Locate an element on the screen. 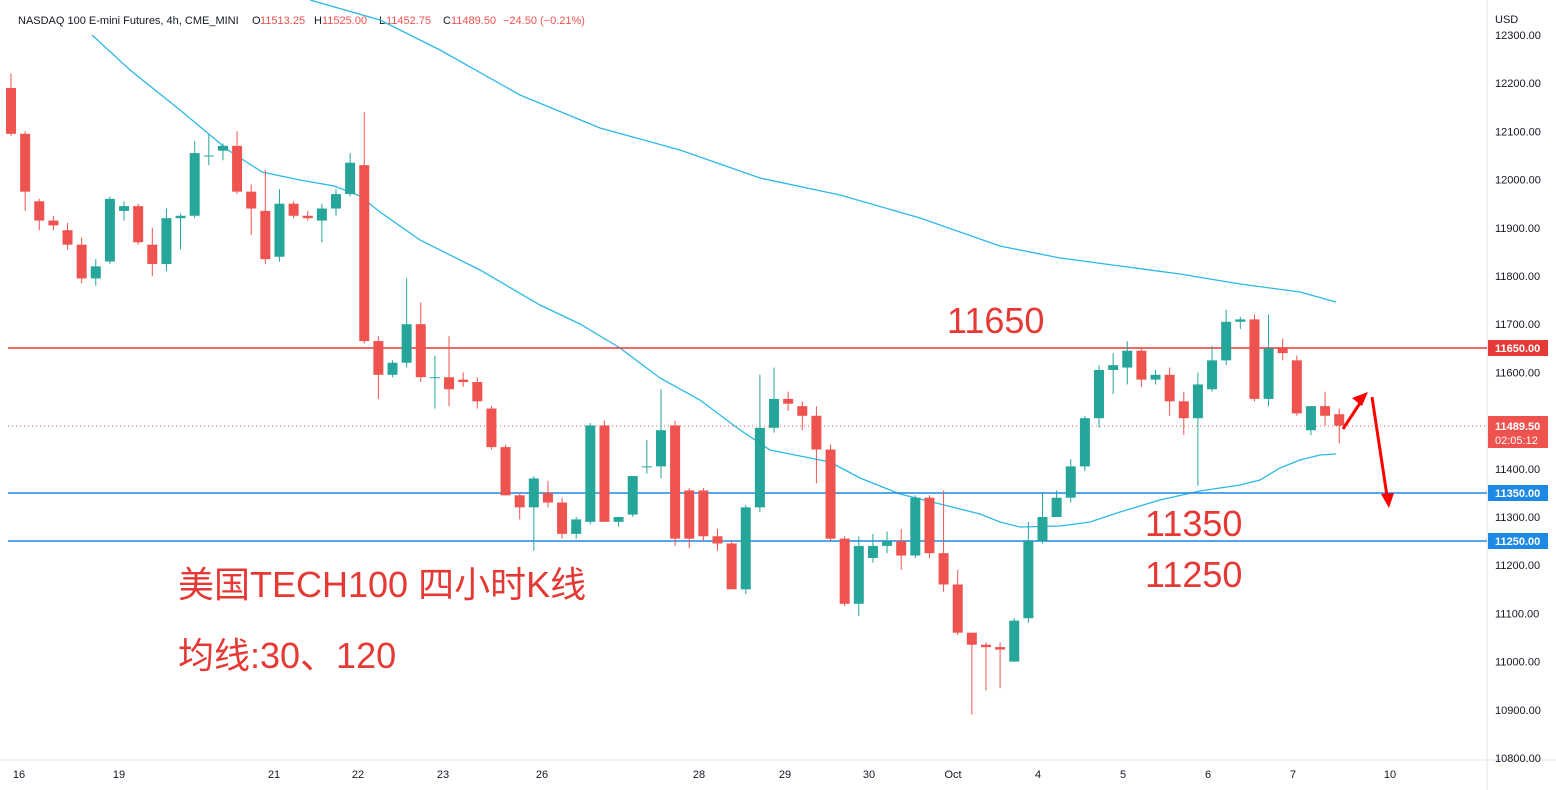  price-tag-support-11350-text: 11350.00 is located at coordinates (1517, 494).